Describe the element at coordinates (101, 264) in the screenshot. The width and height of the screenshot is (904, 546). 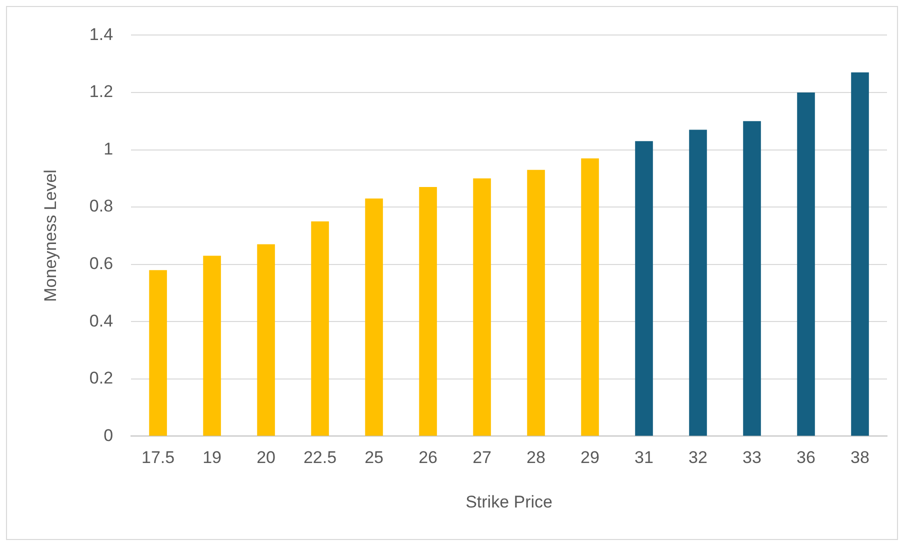
I see `y-tick-label: 0.6` at that location.